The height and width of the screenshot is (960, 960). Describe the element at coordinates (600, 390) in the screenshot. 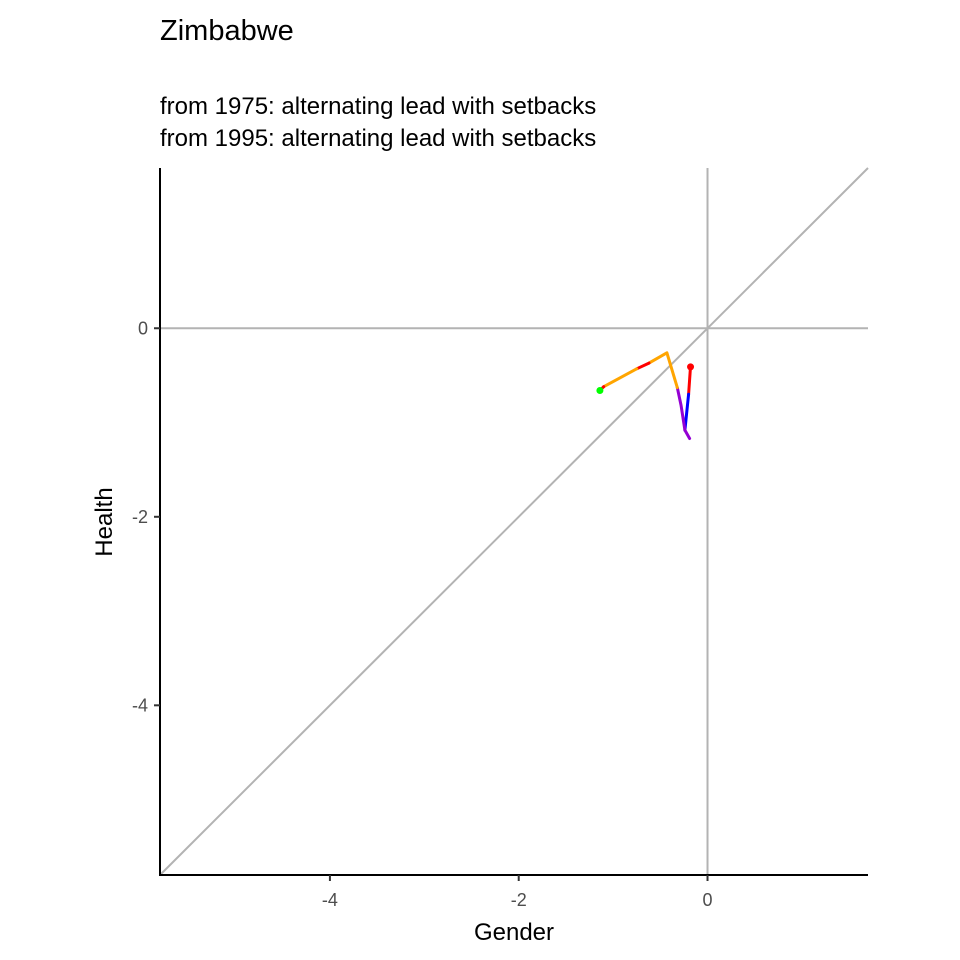

I see `start-point` at that location.